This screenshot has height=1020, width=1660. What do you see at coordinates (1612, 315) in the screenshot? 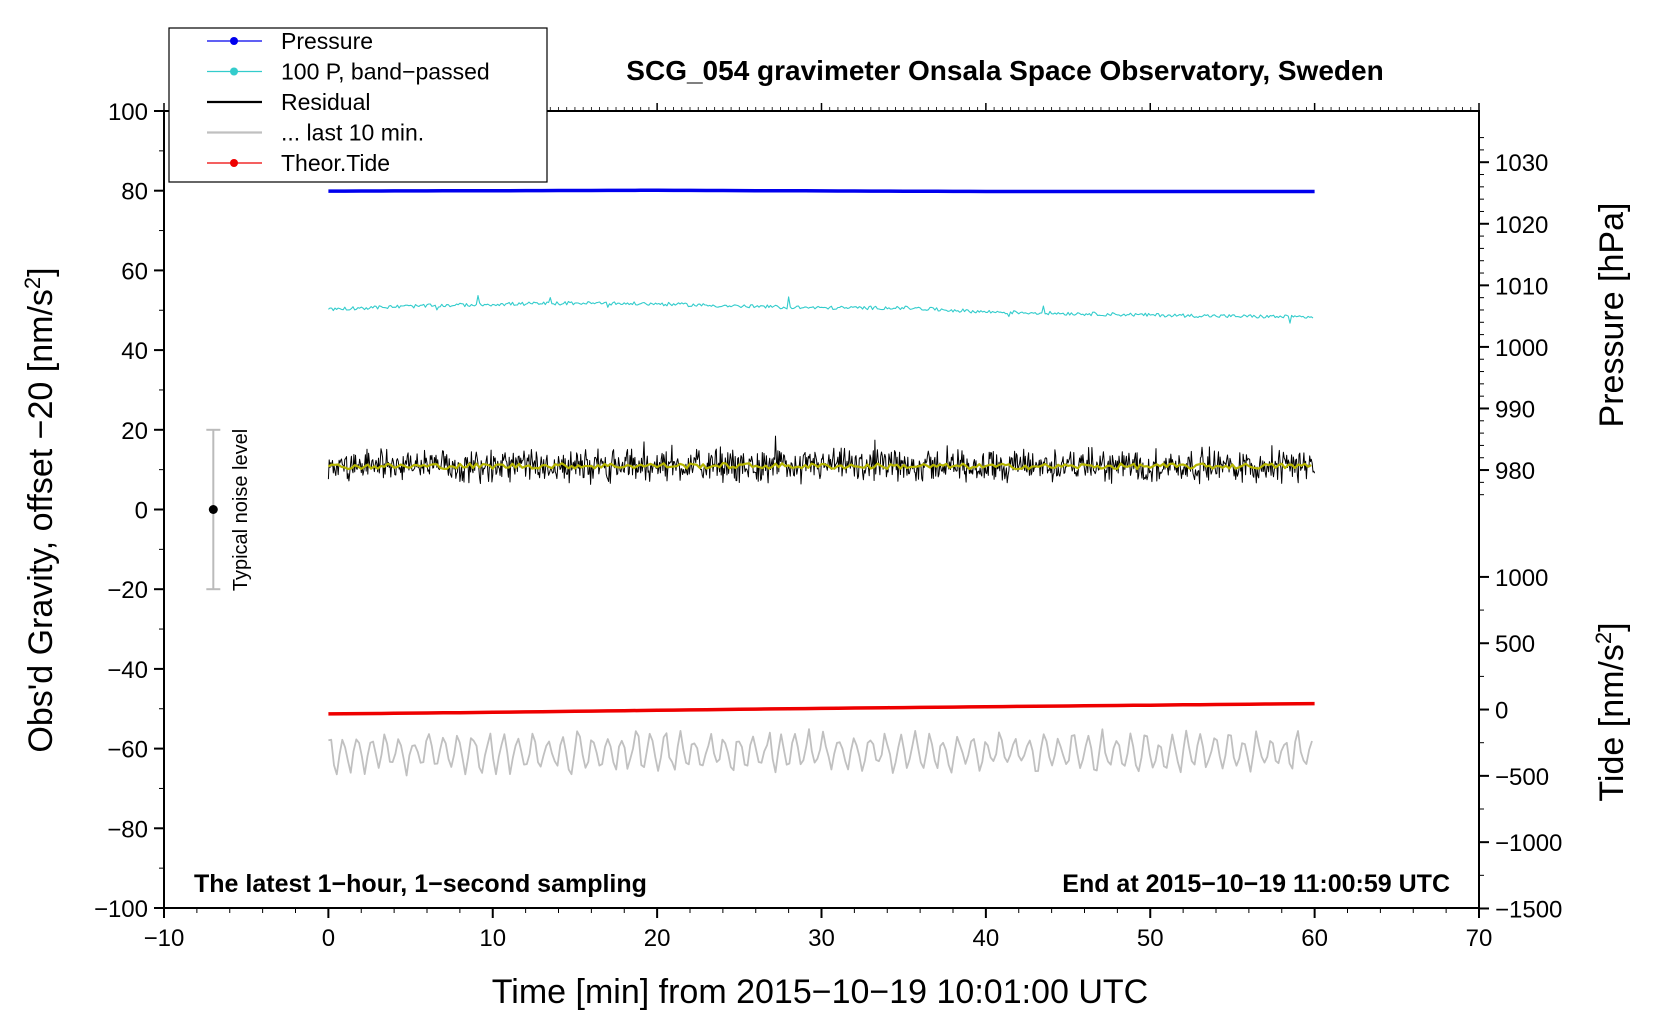
I see `y-axis-label-pressure: Pressure [hPa]` at bounding box center [1612, 315].